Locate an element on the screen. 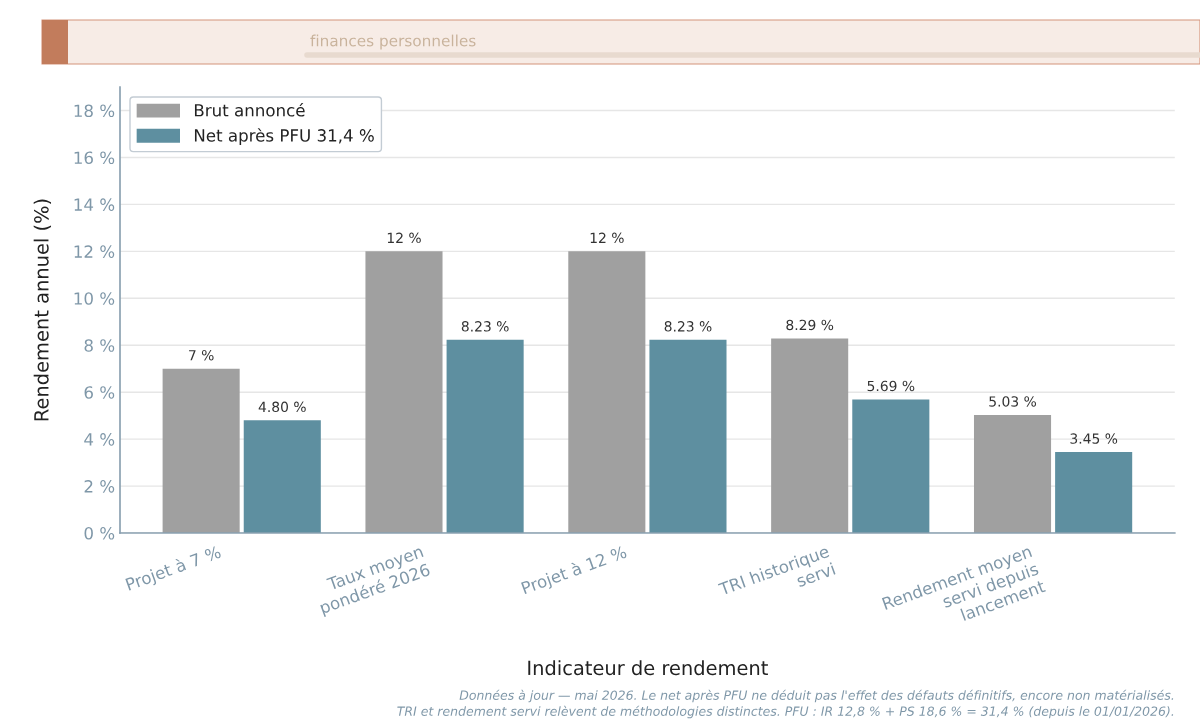 Image resolution: width=1200 pixels, height=721 pixels. text: Données à jour — mai 2026. Le net après PFU ne déduit pas l'effet des défauts définitifs, encore non matérialisés. is located at coordinates (816, 696).